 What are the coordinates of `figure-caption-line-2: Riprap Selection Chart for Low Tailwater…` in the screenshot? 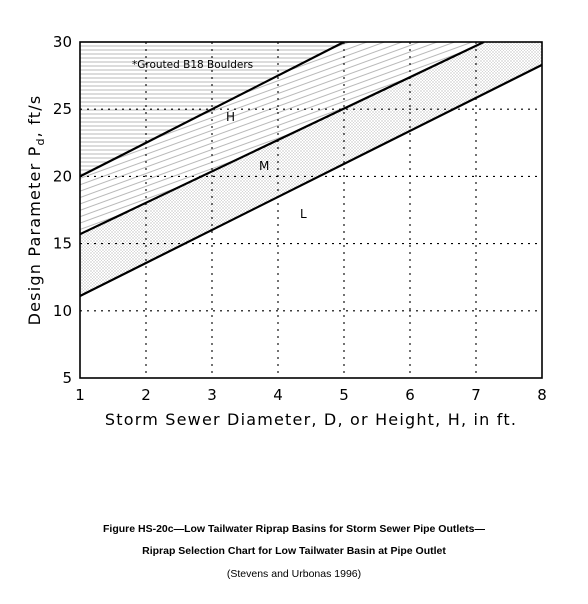 It's located at (294, 551).